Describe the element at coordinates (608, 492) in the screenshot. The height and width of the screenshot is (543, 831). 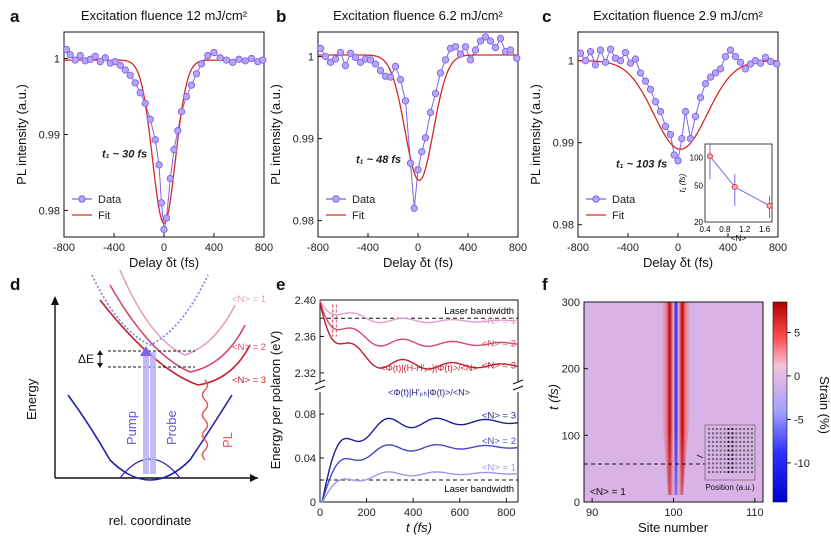
I see `heatmap-n-label: <N> = 1` at that location.